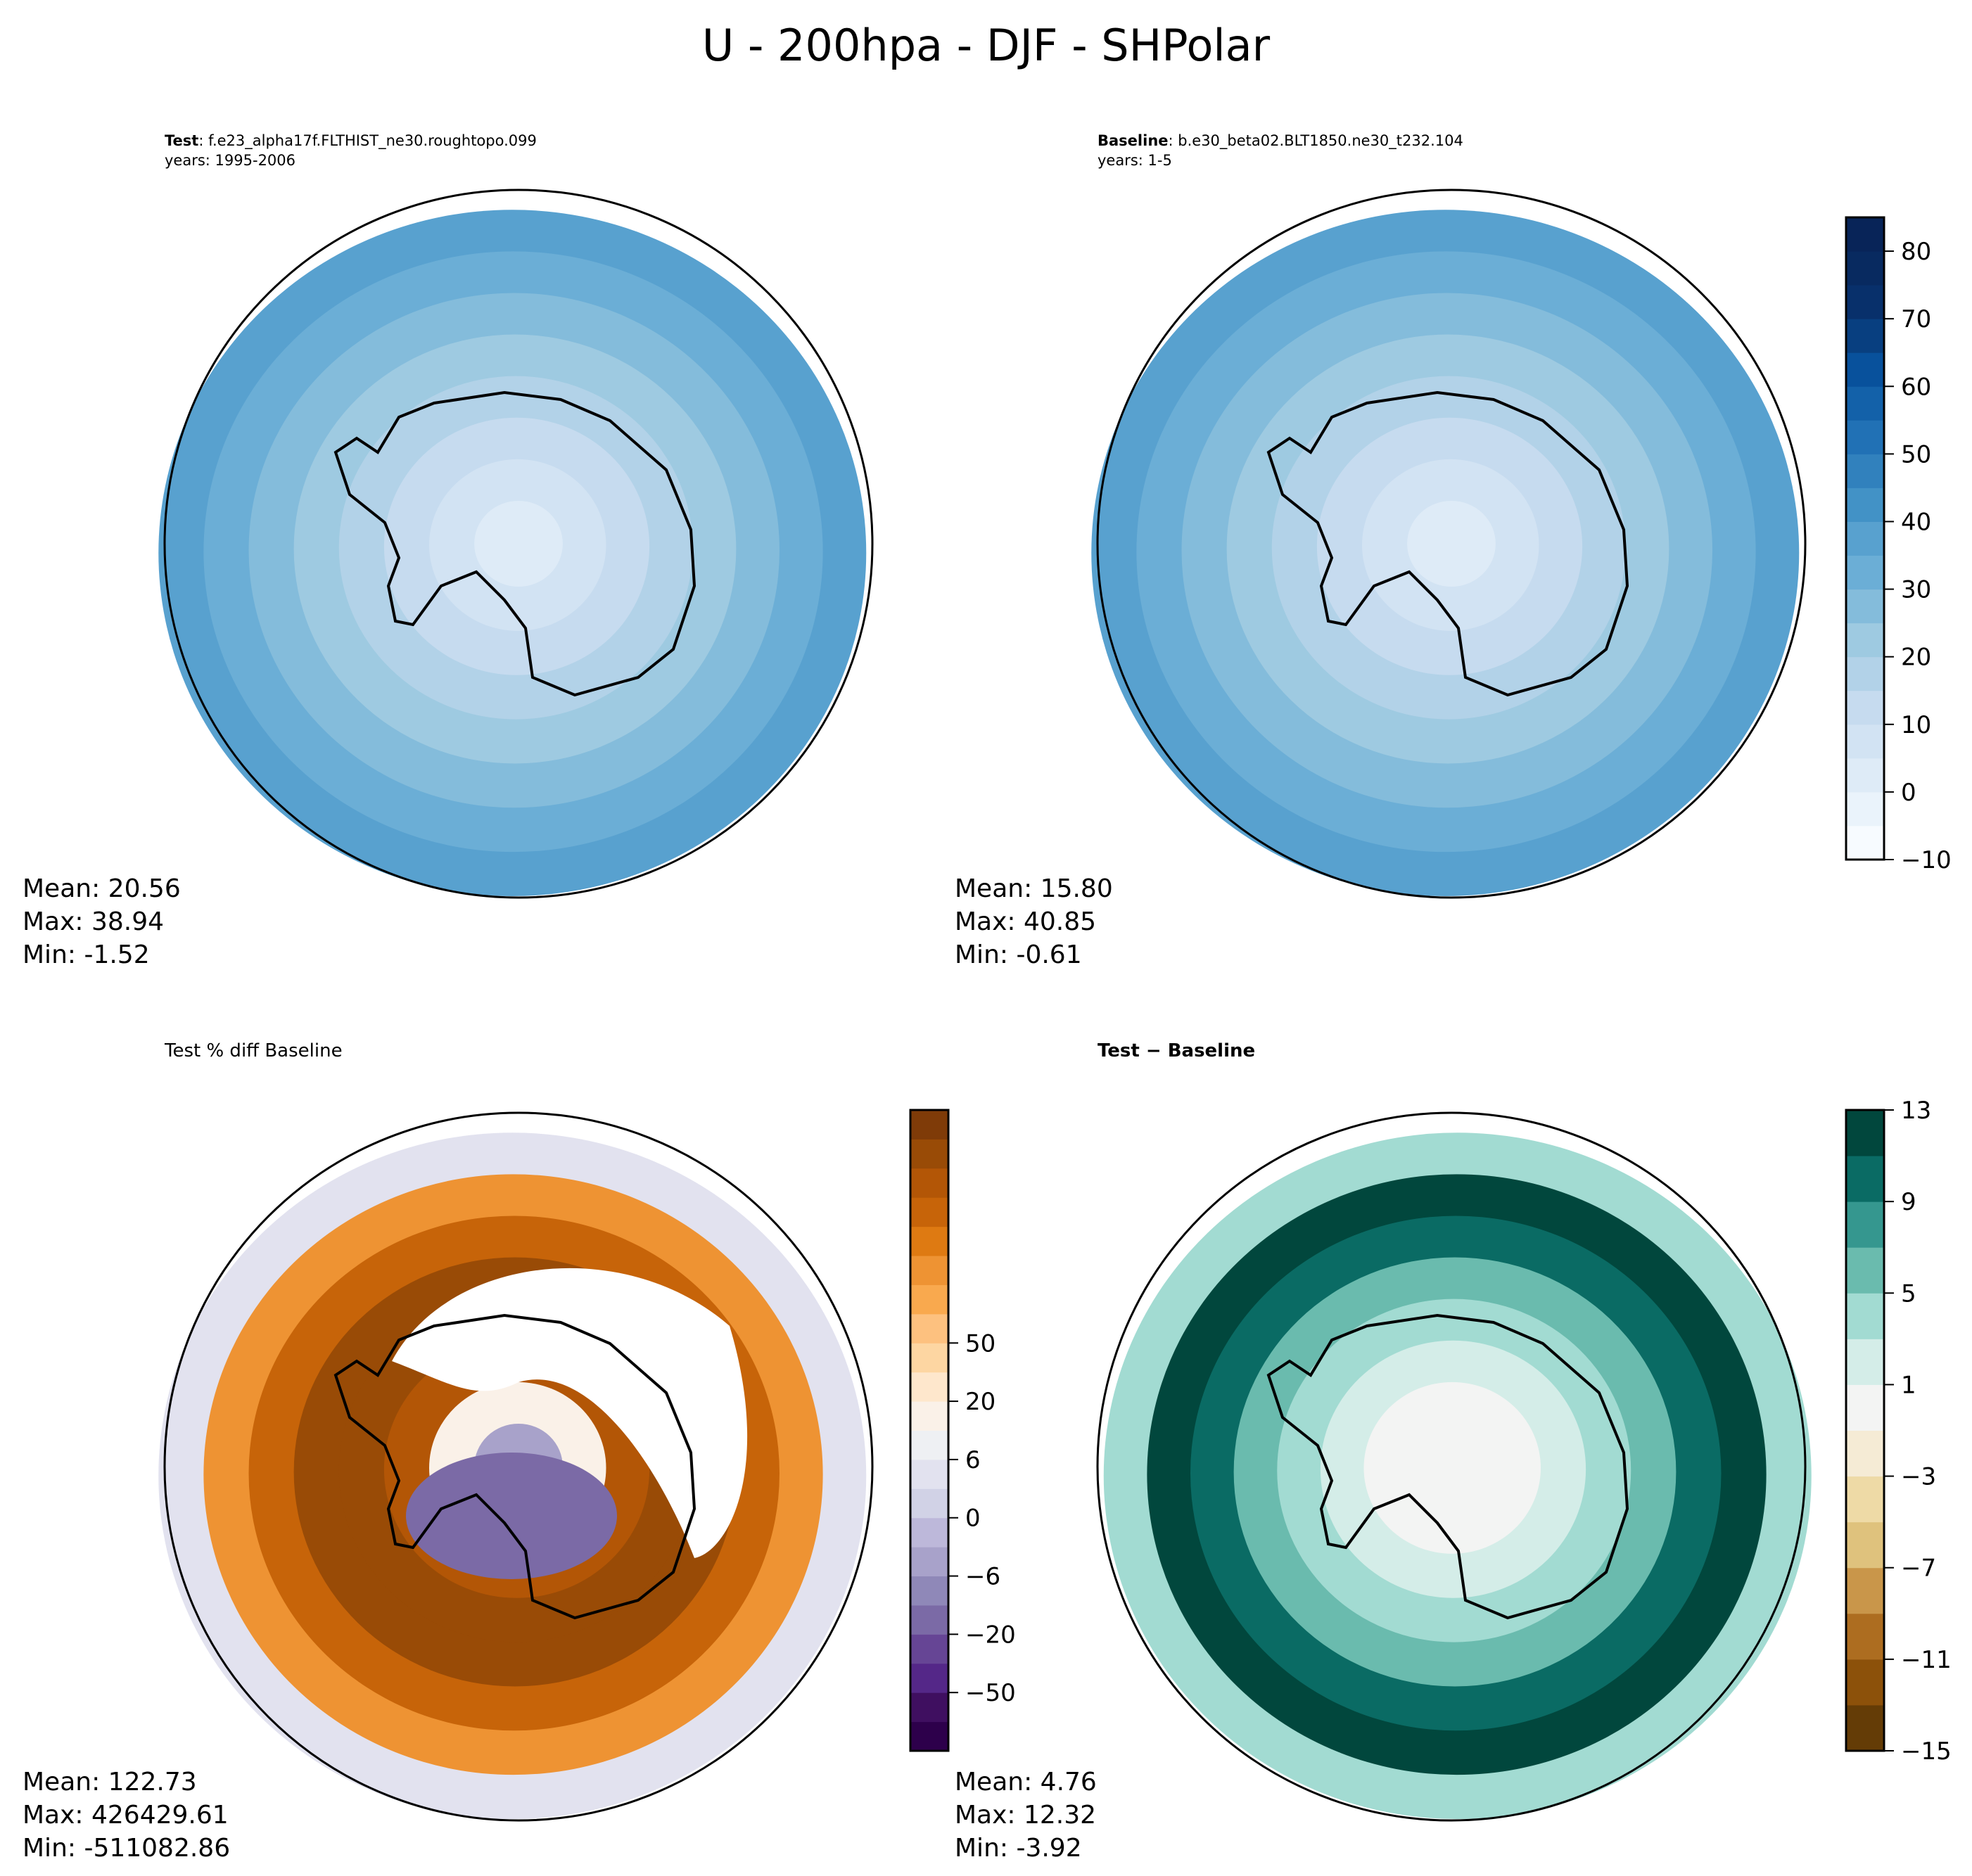  I want to click on map-baseline, so click(1449, 544).